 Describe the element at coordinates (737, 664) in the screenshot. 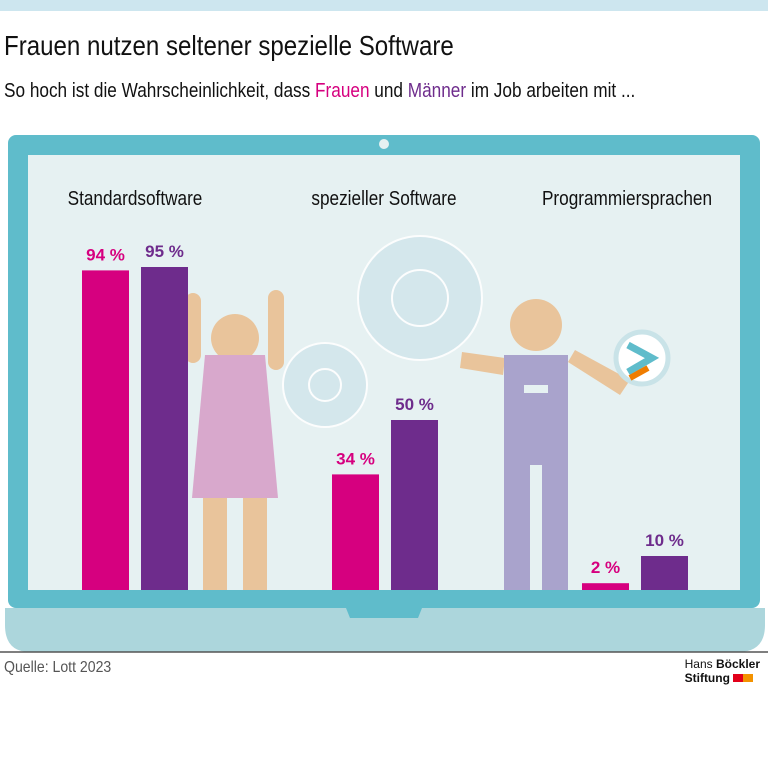

I see `logo-text: Böckler` at that location.